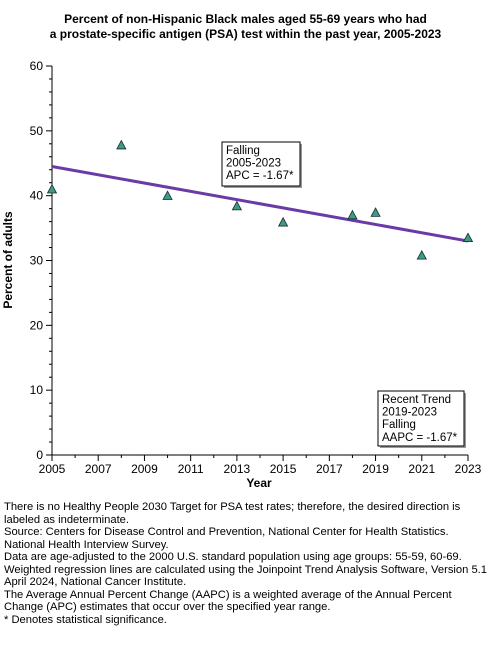 This screenshot has width=491, height=646. Describe the element at coordinates (237, 469) in the screenshot. I see `x-tick-label: 2013` at that location.